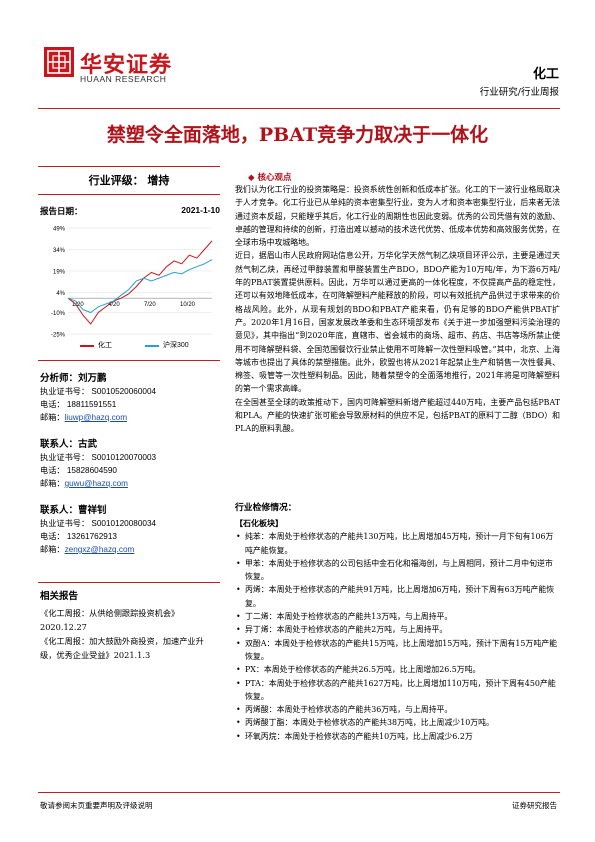 Image resolution: width=595 pixels, height=842 pixels. Describe the element at coordinates (270, 178) in the screenshot. I see `core-views-heading: ◆ 核心观点` at that location.